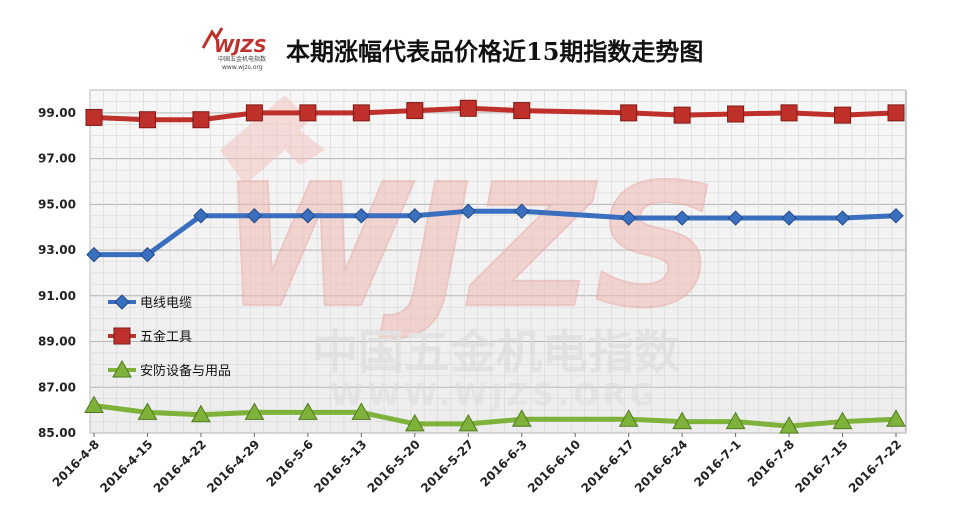  I want to click on y-tick-label: 99.00, so click(57, 113).